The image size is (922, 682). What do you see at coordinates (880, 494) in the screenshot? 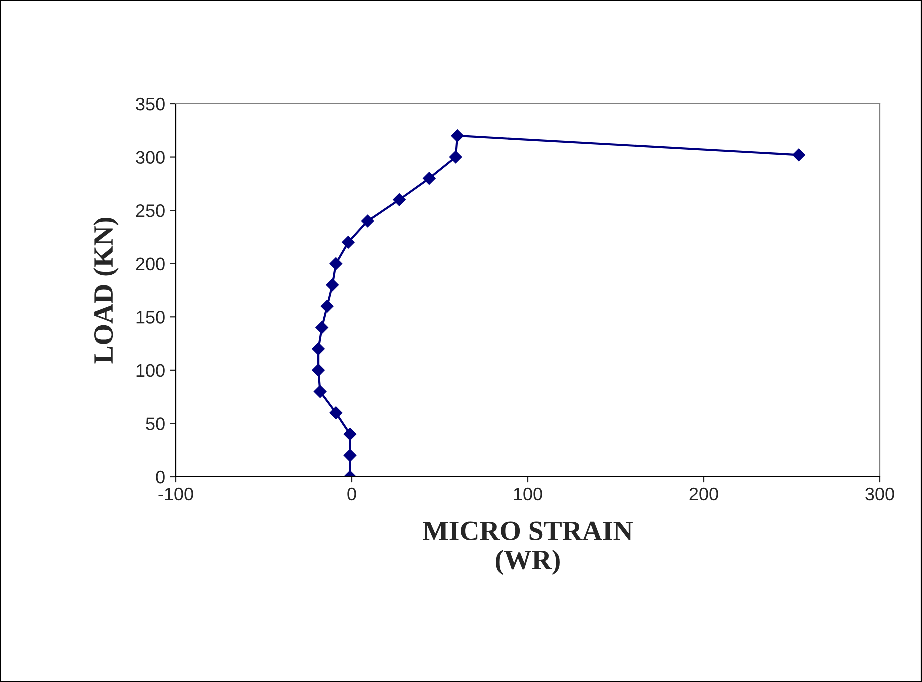
I see `x-tick-label: 300` at bounding box center [880, 494].